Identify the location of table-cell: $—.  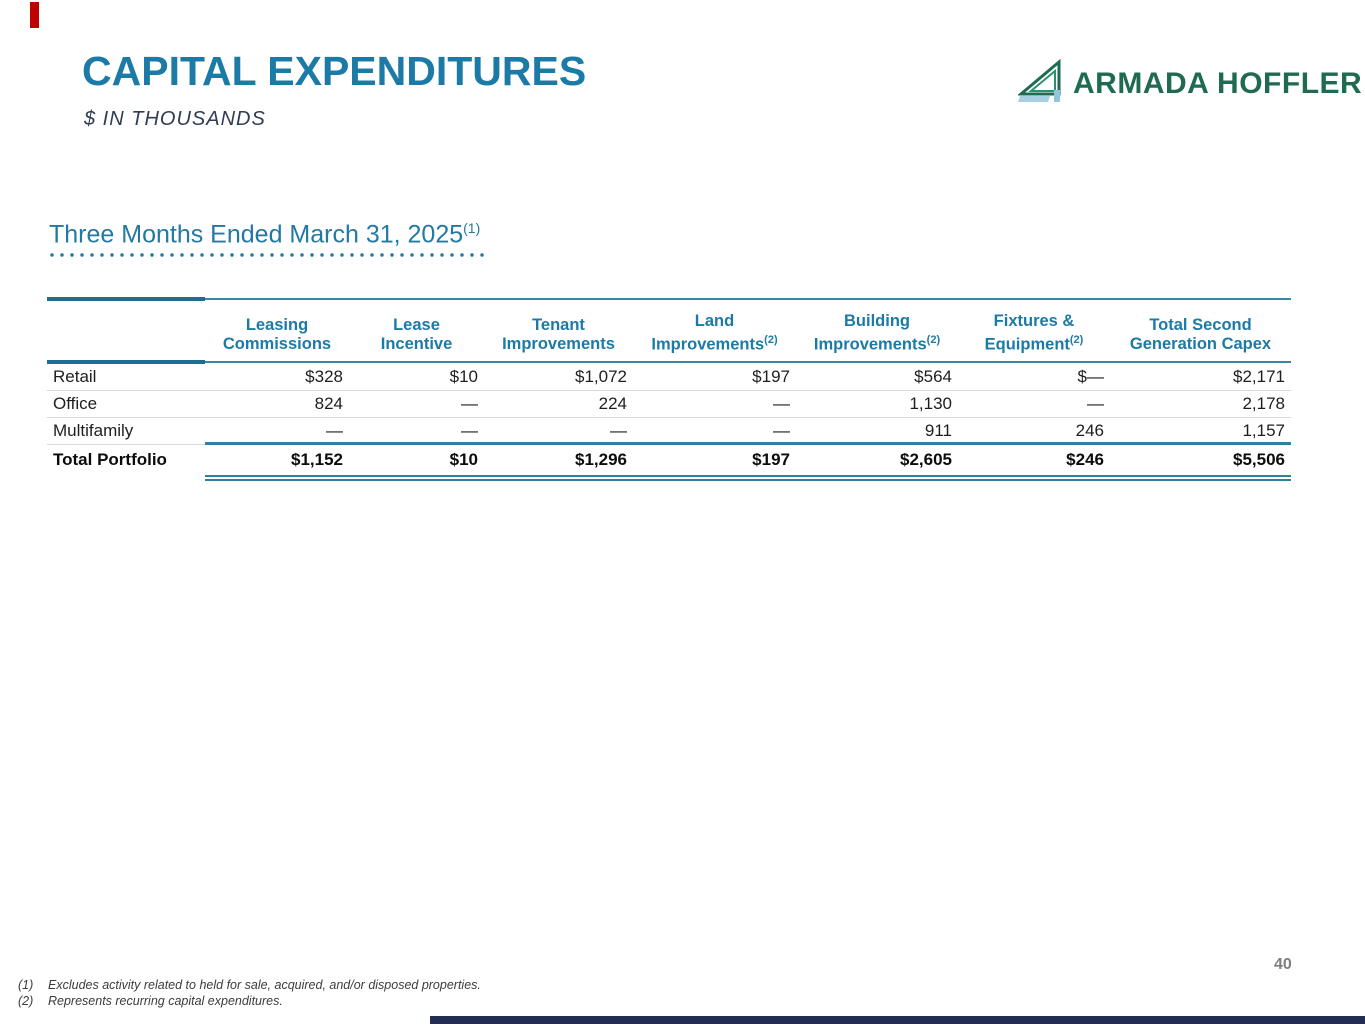
(1090, 376).